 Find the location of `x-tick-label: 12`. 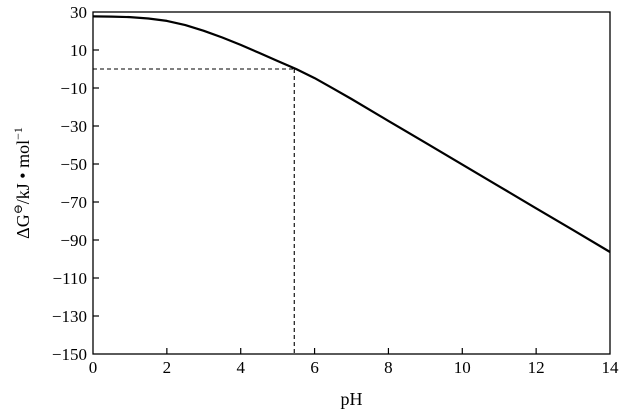

x-tick-label: 12 is located at coordinates (536, 367).